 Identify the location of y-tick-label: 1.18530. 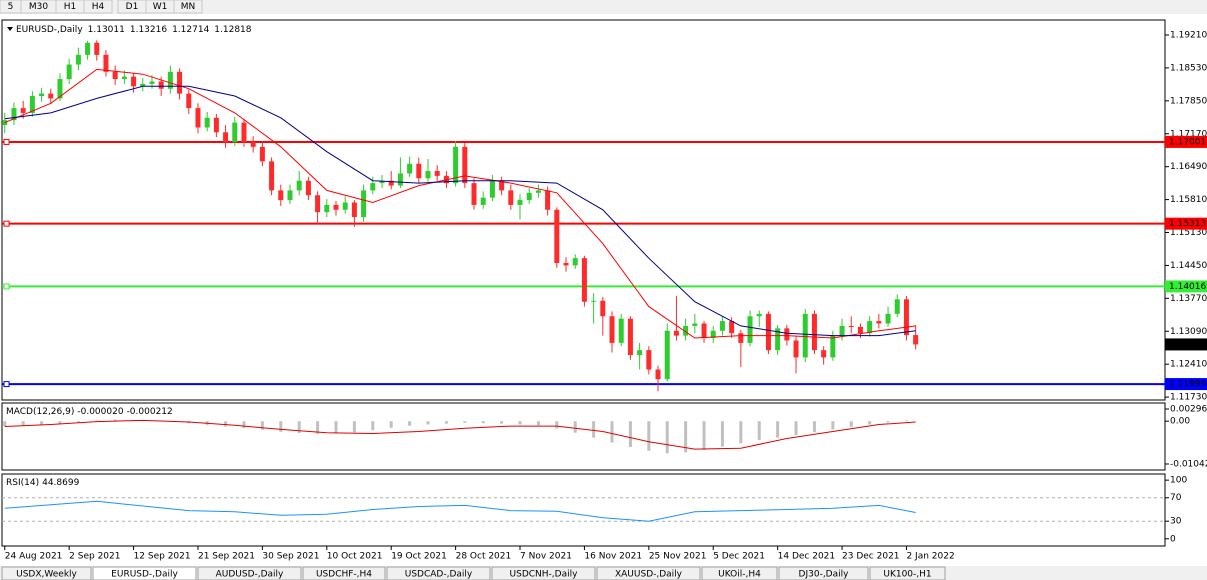
(1188, 68).